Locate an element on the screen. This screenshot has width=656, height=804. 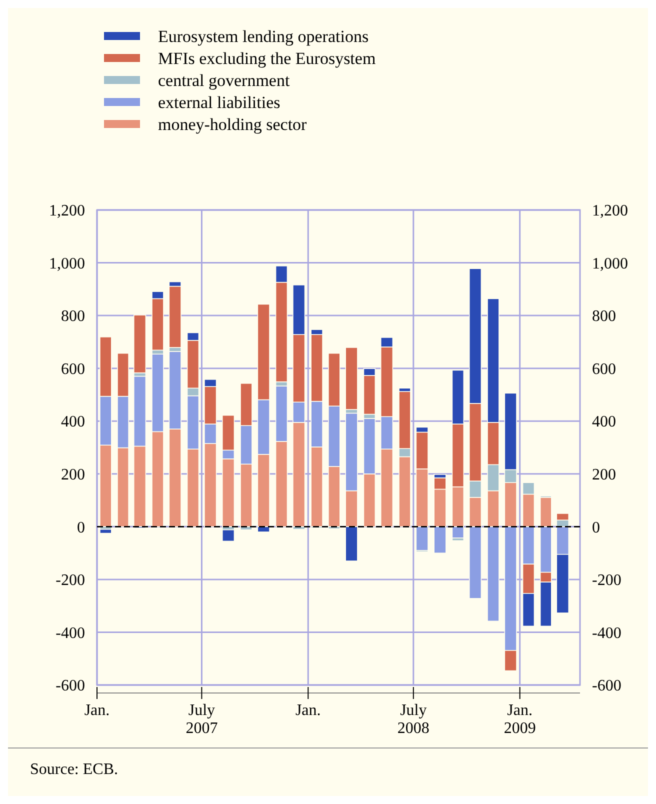
y2-tick-label: -400 is located at coordinates (607, 633).